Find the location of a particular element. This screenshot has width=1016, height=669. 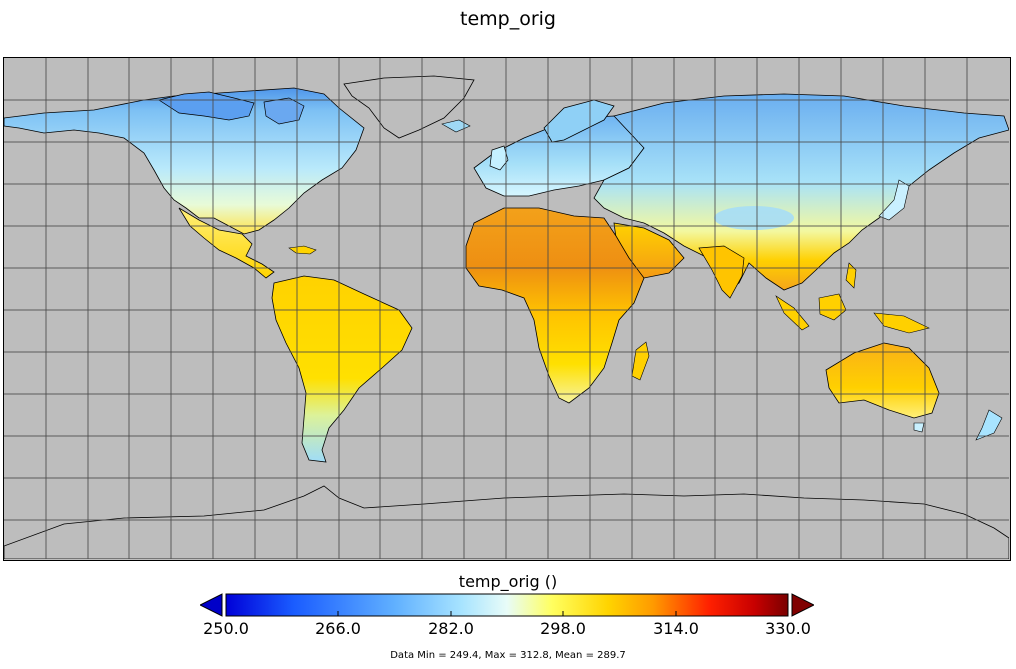

colorbar-tick-label: 314.0 is located at coordinates (676, 628).